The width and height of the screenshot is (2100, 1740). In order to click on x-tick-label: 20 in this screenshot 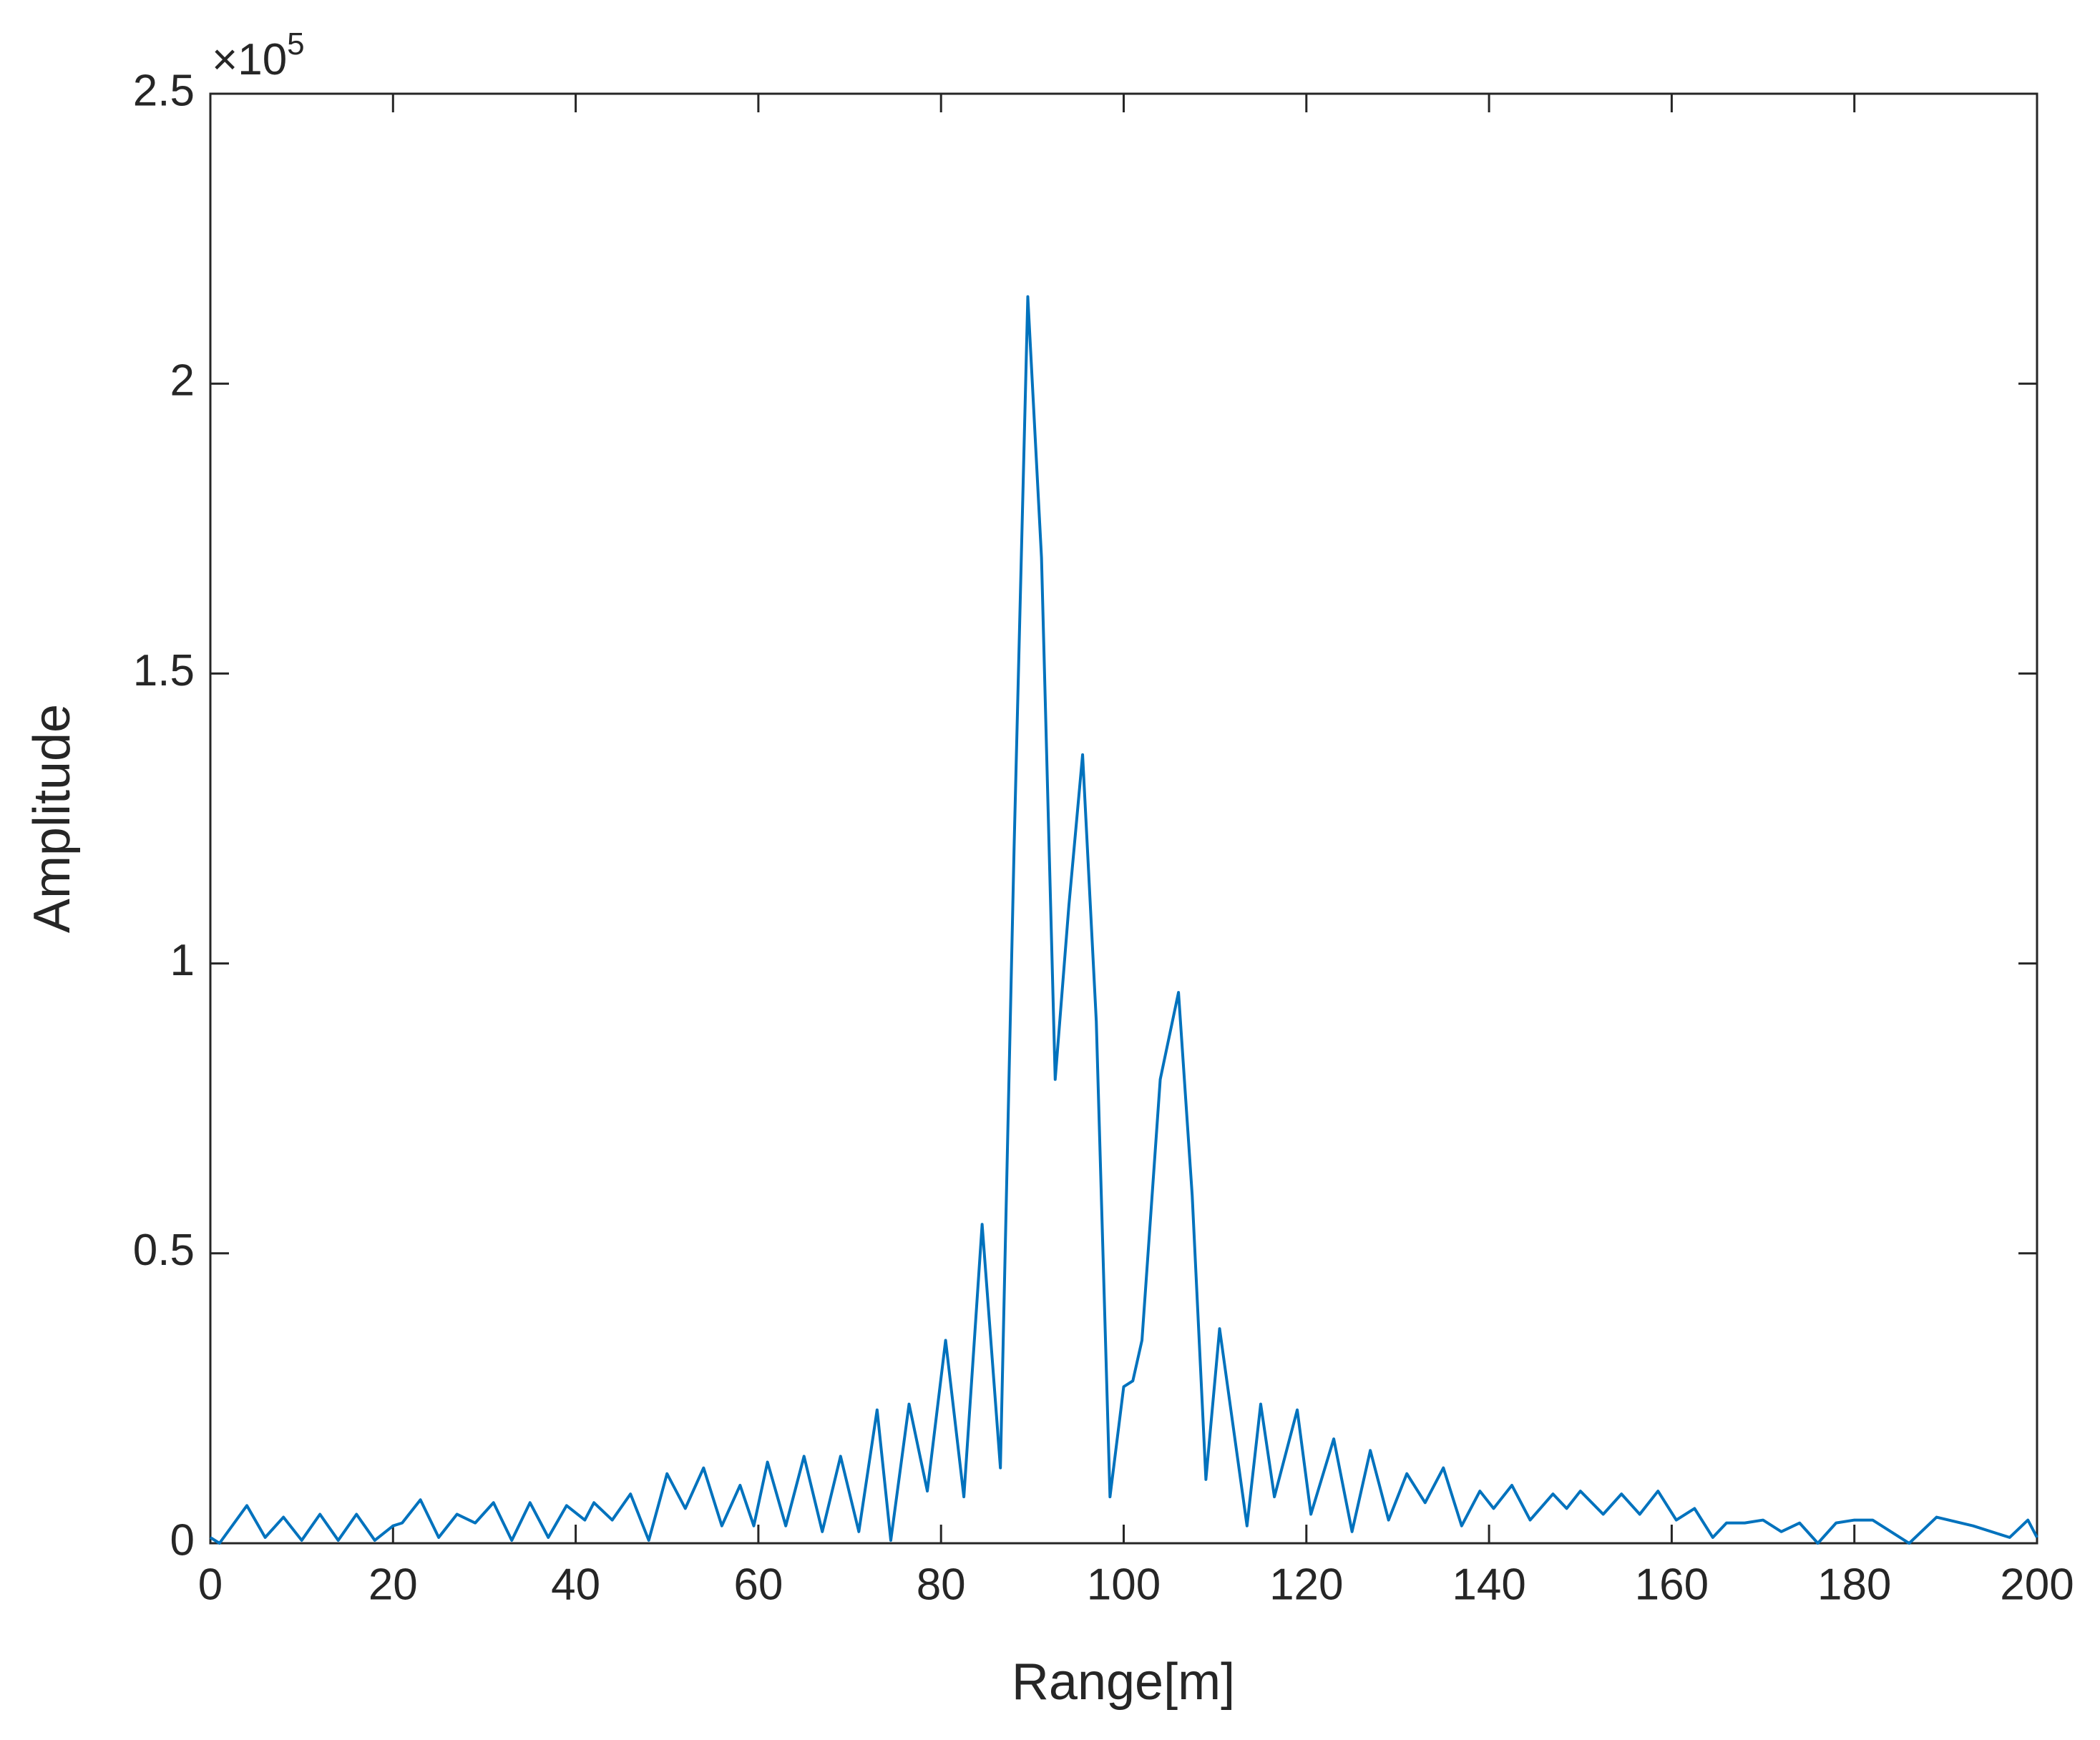, I will do `click(393, 1584)`.